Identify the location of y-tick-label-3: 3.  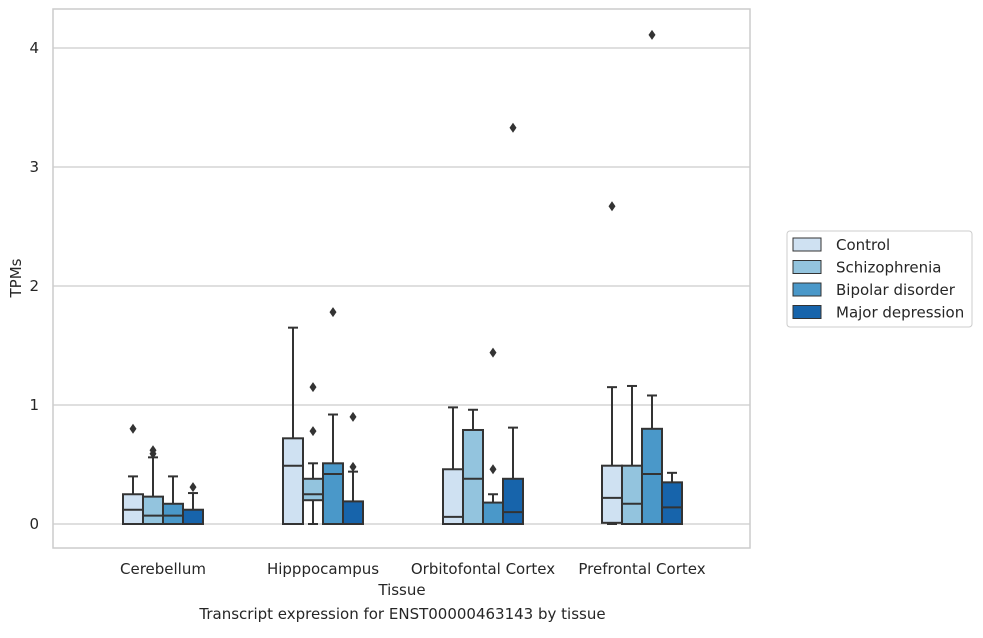
(34, 167).